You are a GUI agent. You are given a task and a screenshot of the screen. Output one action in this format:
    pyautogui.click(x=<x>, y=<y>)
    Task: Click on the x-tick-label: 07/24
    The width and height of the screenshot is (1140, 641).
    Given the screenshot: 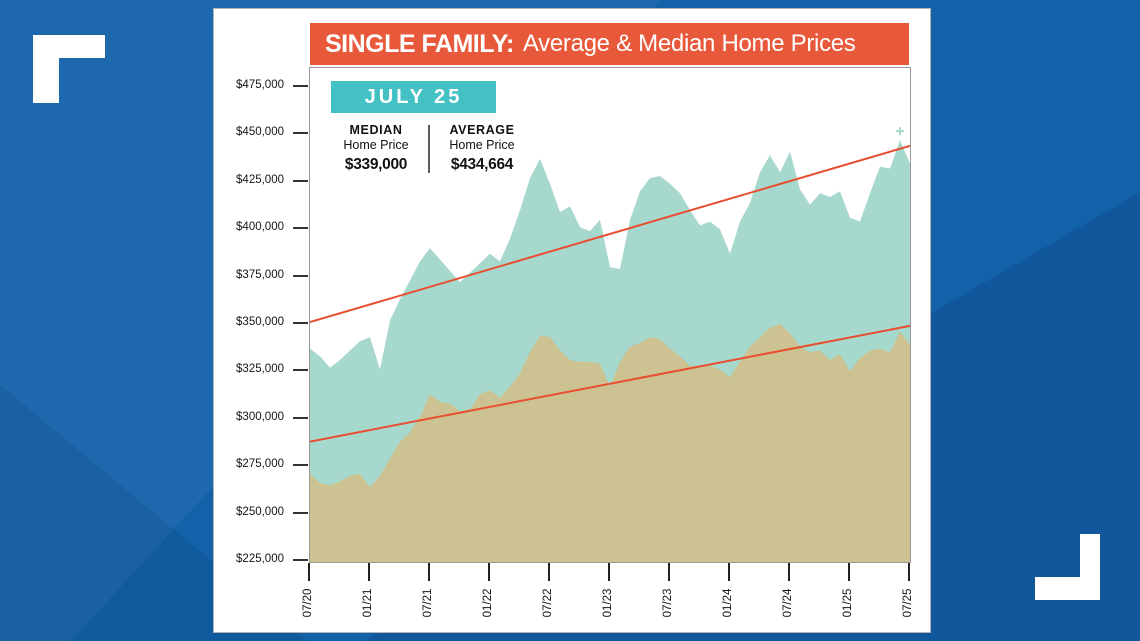 What is the action you would take?
    pyautogui.click(x=788, y=603)
    